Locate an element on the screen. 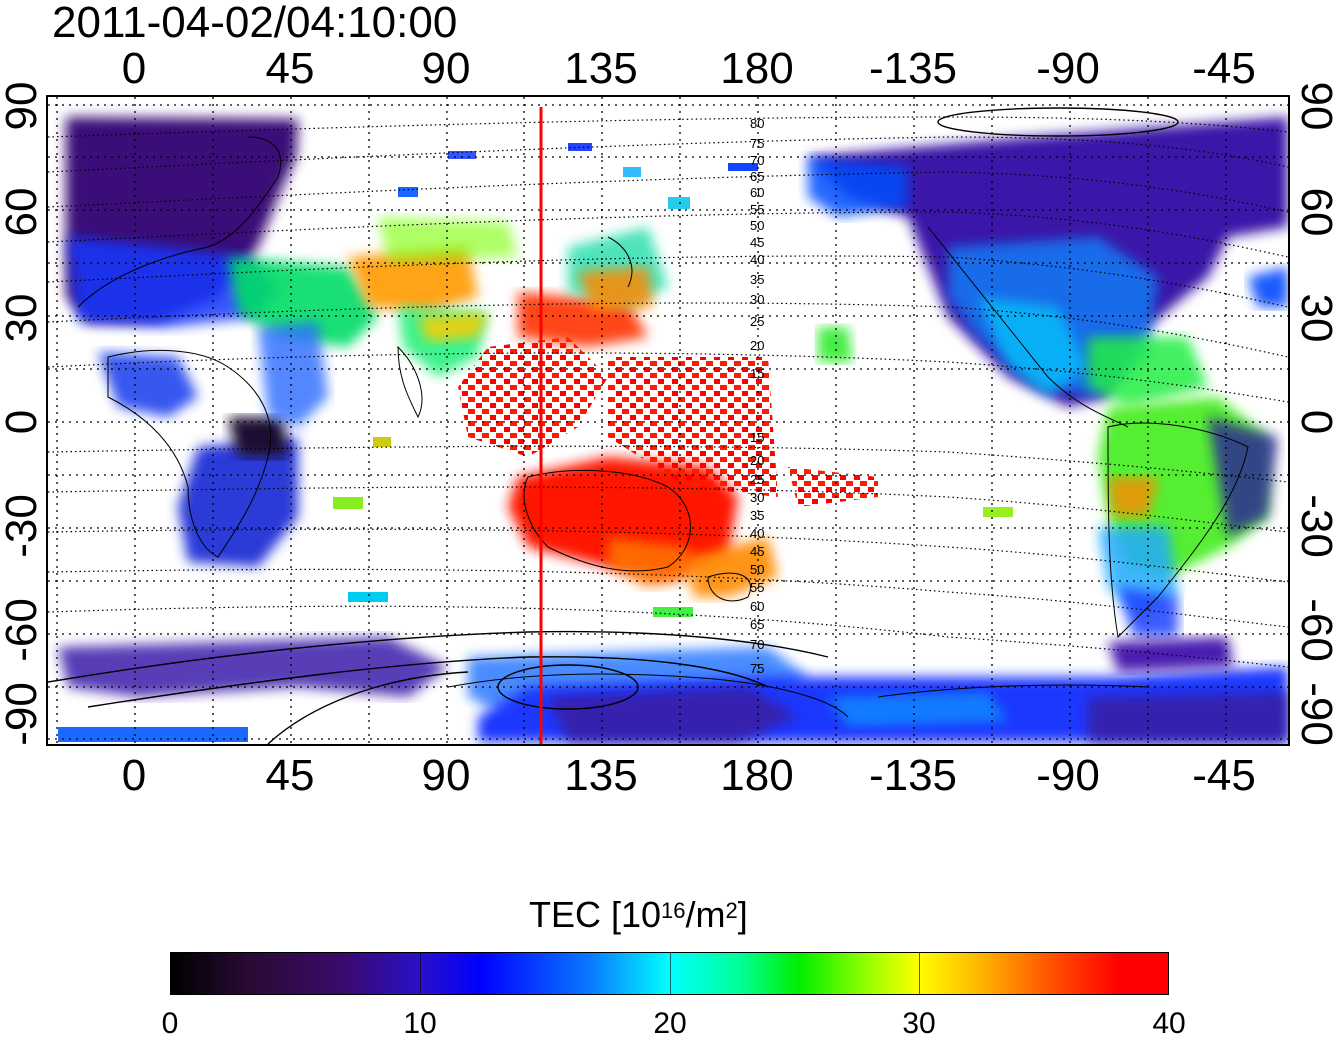 The image size is (1340, 1042). left-lat-tick: -90 is located at coordinates (23, 714).